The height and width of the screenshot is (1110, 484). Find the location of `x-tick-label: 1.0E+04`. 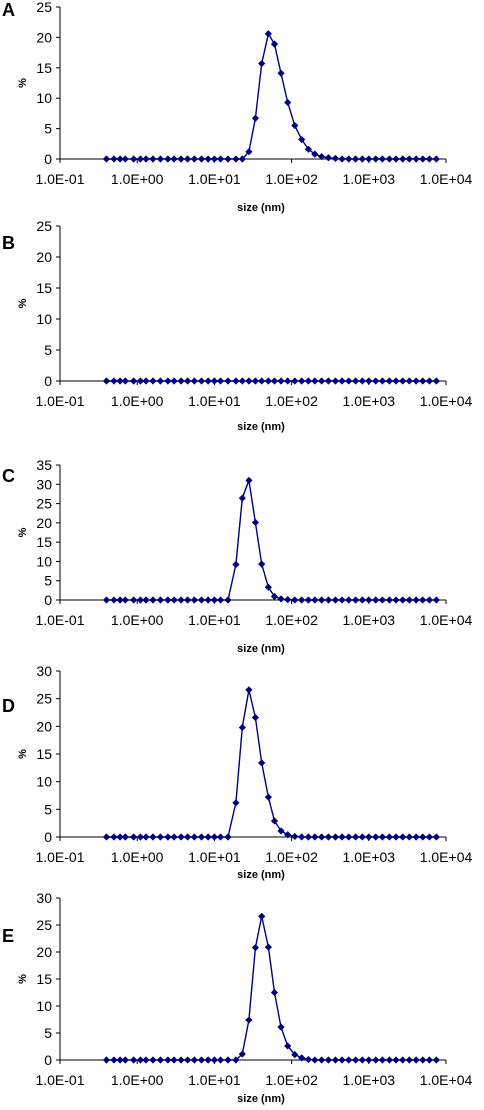

x-tick-label: 1.0E+04 is located at coordinates (446, 1080).